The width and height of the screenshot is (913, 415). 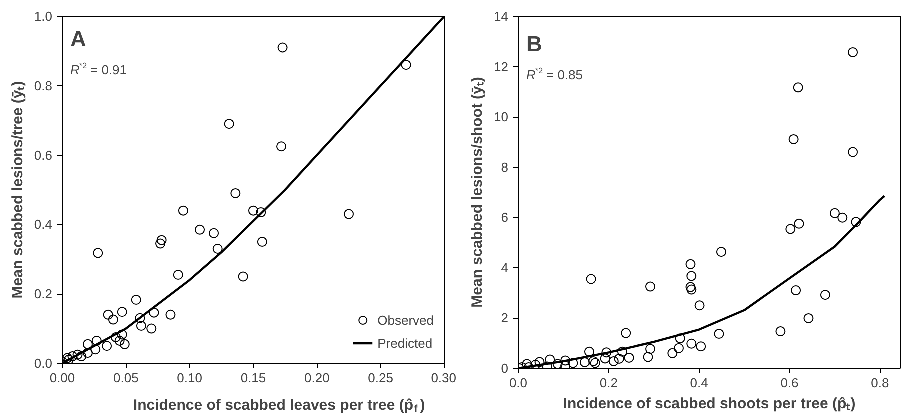 What do you see at coordinates (505, 368) in the screenshot?
I see `y-tick-label: 0` at bounding box center [505, 368].